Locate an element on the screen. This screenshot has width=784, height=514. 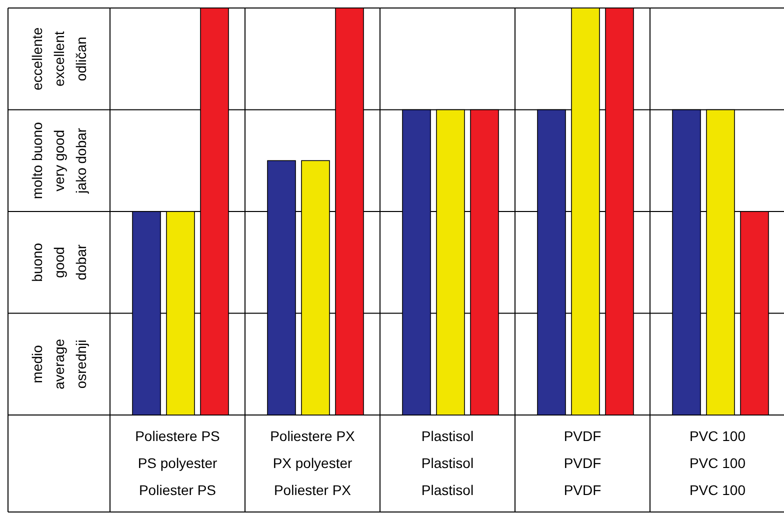
annotation: buono good dobar is located at coordinates (59, 262).